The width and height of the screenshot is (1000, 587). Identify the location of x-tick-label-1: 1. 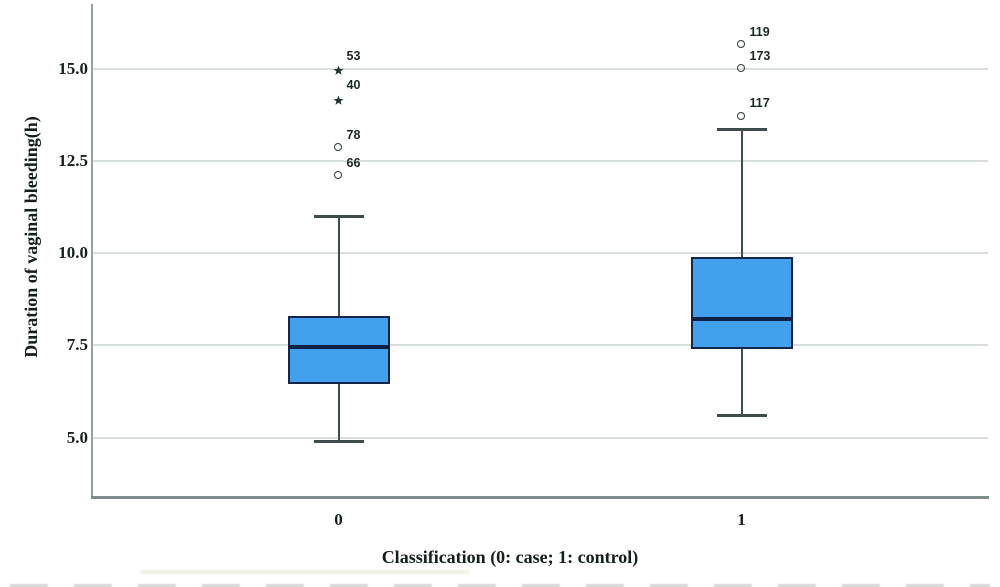
(741, 519).